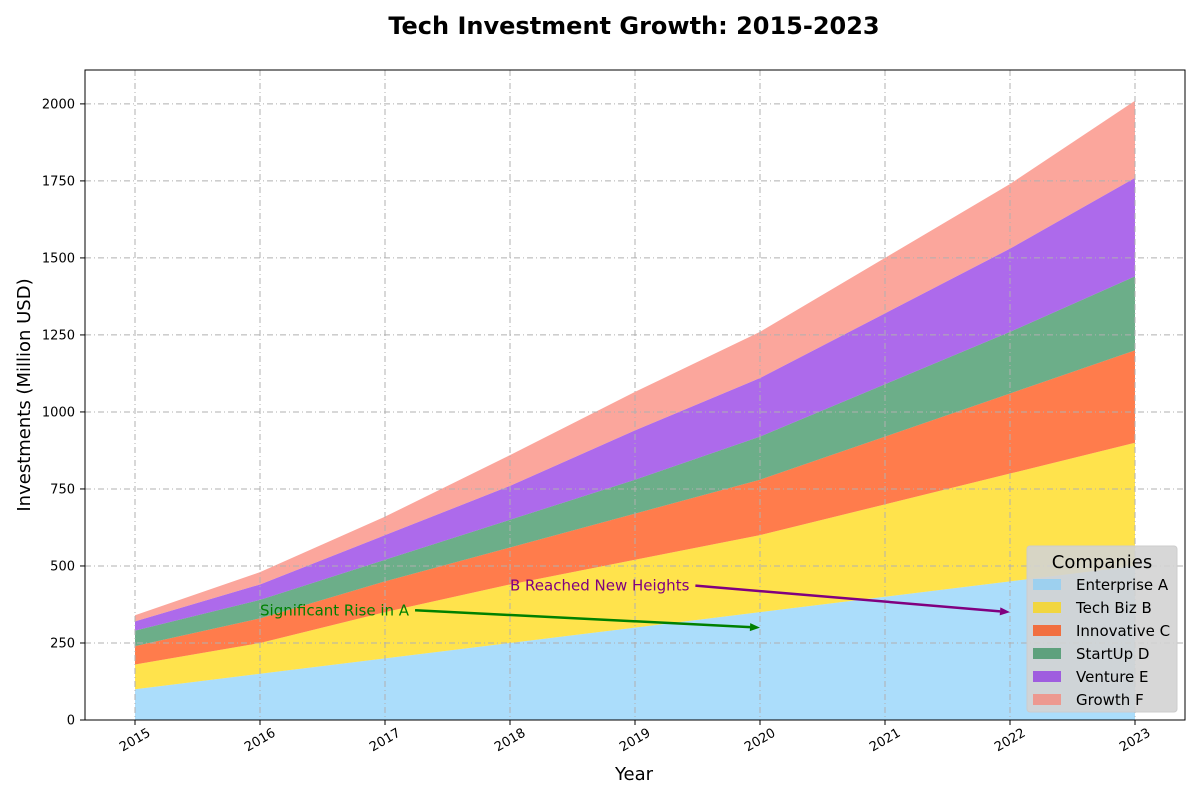 Image resolution: width=1200 pixels, height=800 pixels. I want to click on x-axis-ticks: 2015 2016 2017 2018 2019 2020 2021 2022 2023, so click(635, 737).